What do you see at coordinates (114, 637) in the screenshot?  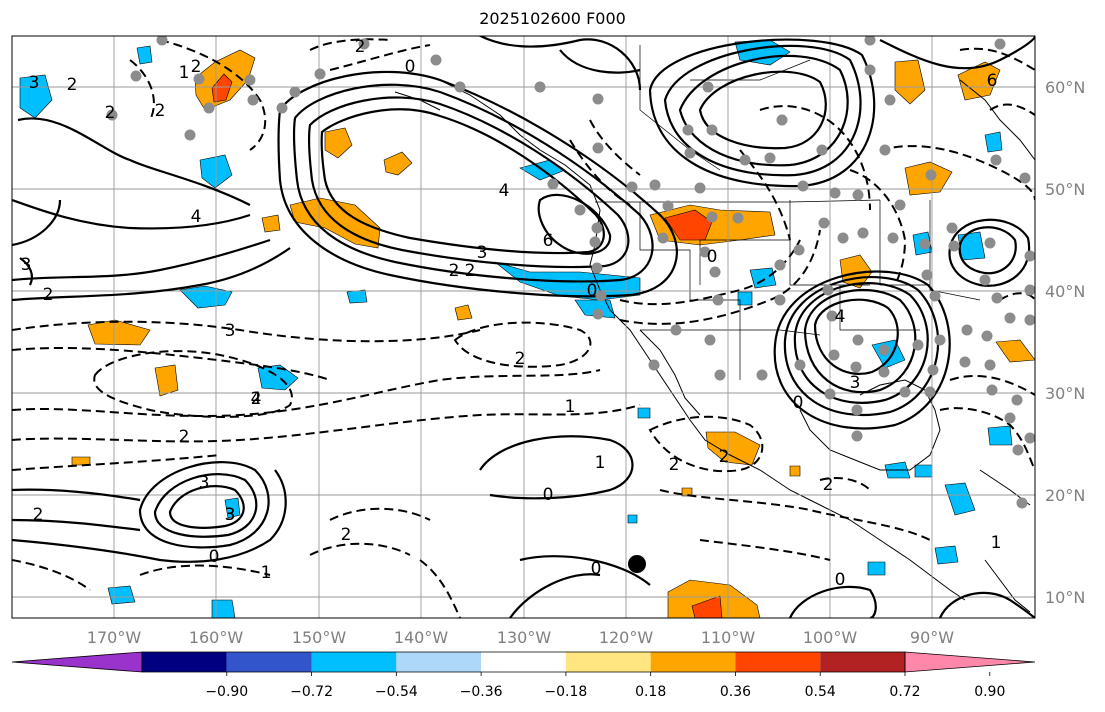 I see `lon-label: 170°W` at bounding box center [114, 637].